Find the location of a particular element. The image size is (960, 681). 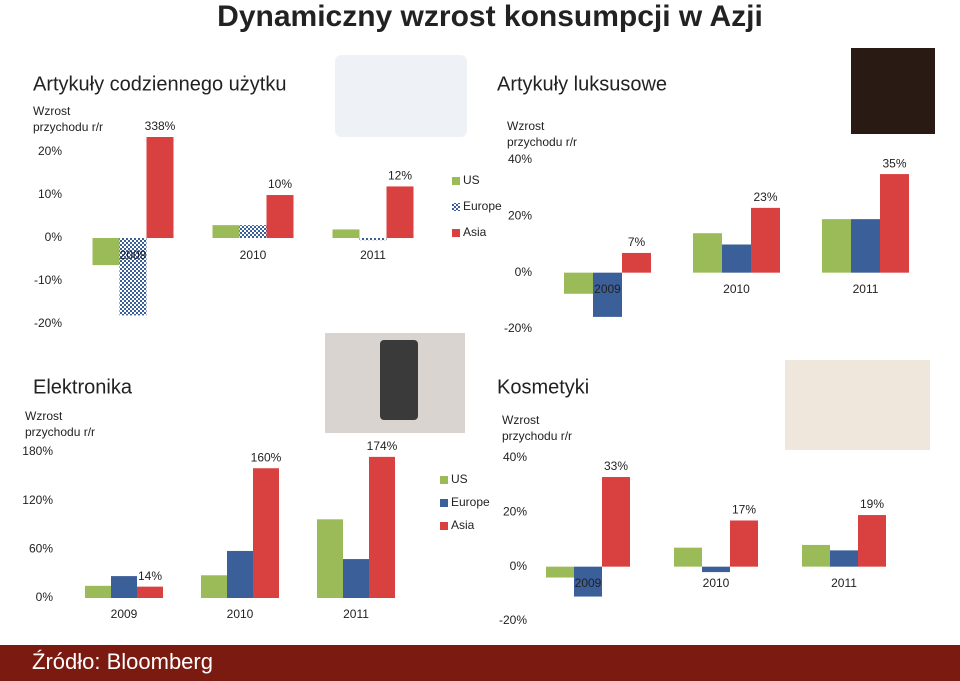

data-label: 12% is located at coordinates (400, 176).